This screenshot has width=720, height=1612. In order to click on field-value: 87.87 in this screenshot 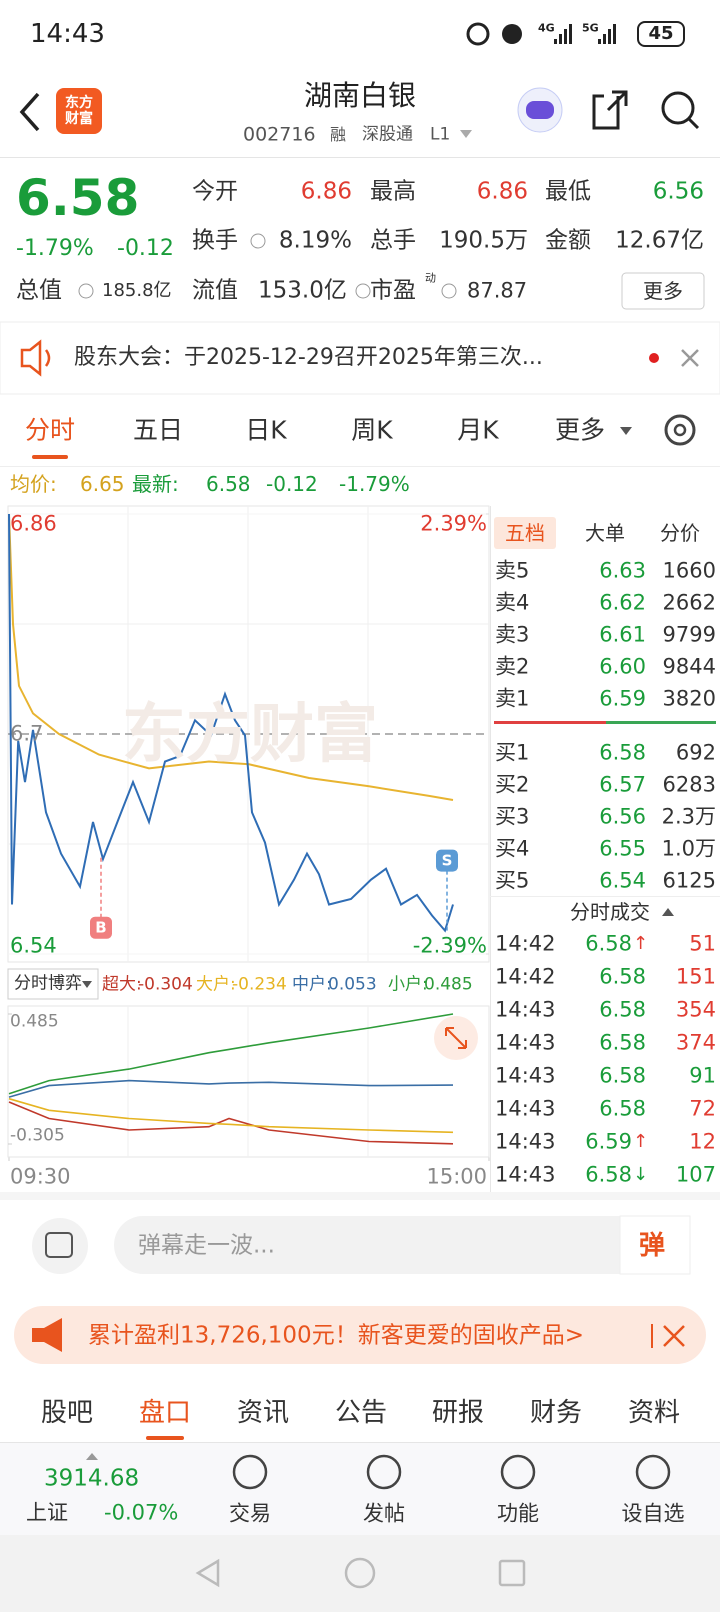, I will do `click(497, 290)`.